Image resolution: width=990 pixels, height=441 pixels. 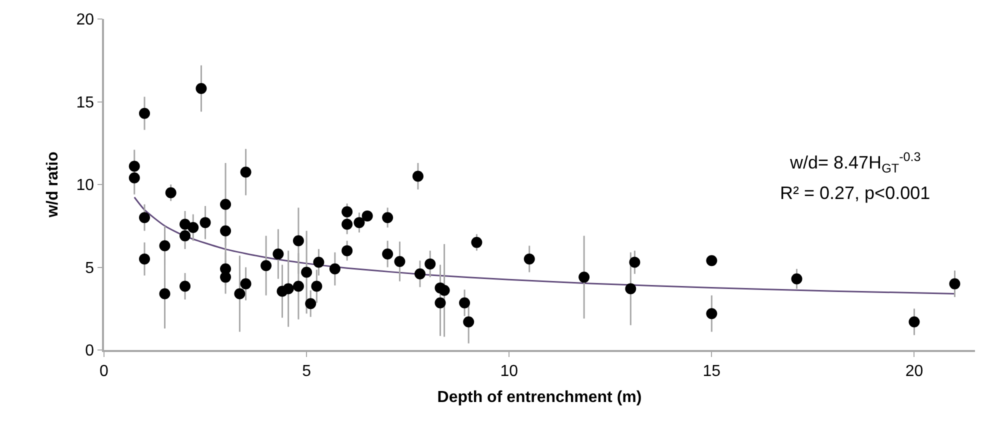 What do you see at coordinates (539, 397) in the screenshot?
I see `x-axis-title: Depth of entrenchment (m)` at bounding box center [539, 397].